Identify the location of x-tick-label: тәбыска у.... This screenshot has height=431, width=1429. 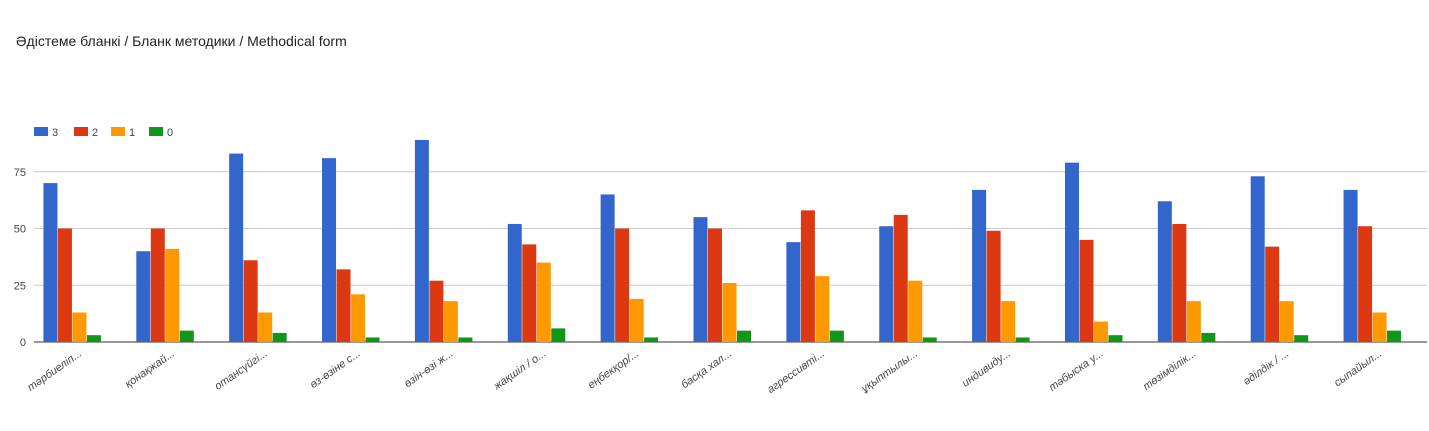
(1076, 371).